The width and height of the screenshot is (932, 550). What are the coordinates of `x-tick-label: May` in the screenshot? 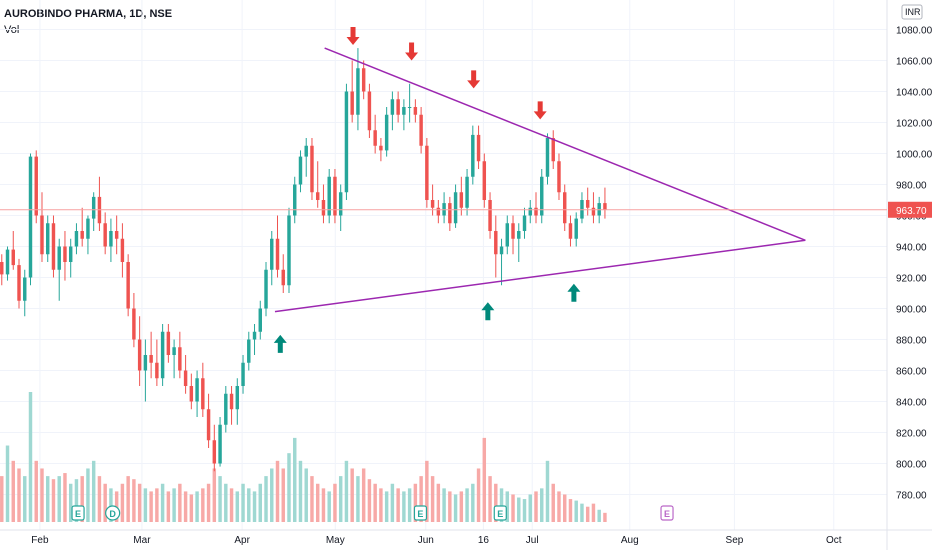 It's located at (335, 540).